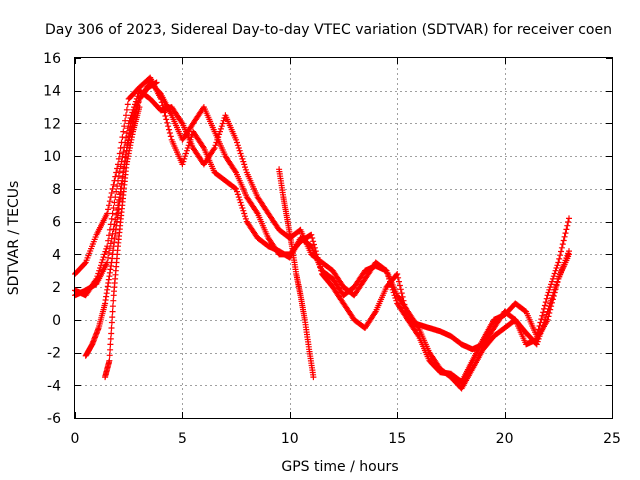 This screenshot has height=480, width=640. Describe the element at coordinates (52, 157) in the screenshot. I see `y-tick-label: 10` at that location.